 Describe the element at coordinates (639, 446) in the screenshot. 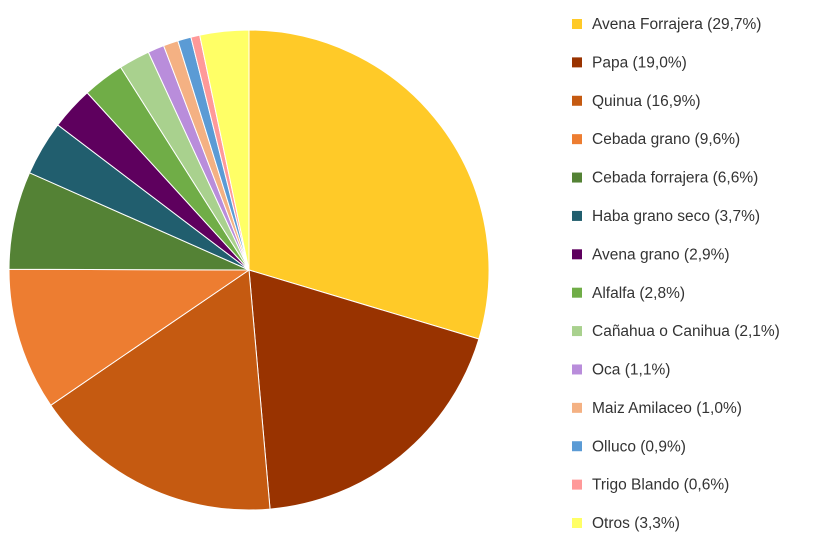

I see `legend-label: Olluco (0,9%)` at that location.